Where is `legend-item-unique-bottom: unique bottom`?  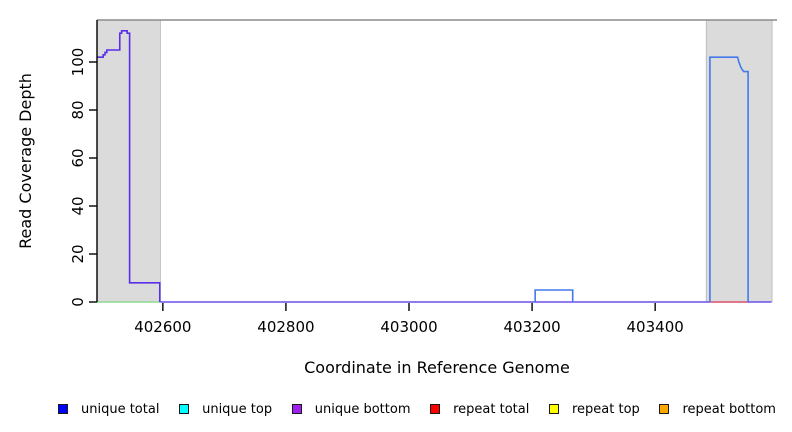
legend-item-unique-bottom: unique bottom is located at coordinates (351, 409).